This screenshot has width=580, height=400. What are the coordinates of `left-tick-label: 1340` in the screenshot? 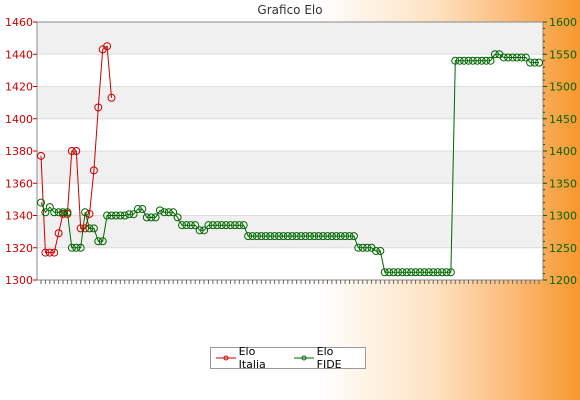 It's located at (19, 216).